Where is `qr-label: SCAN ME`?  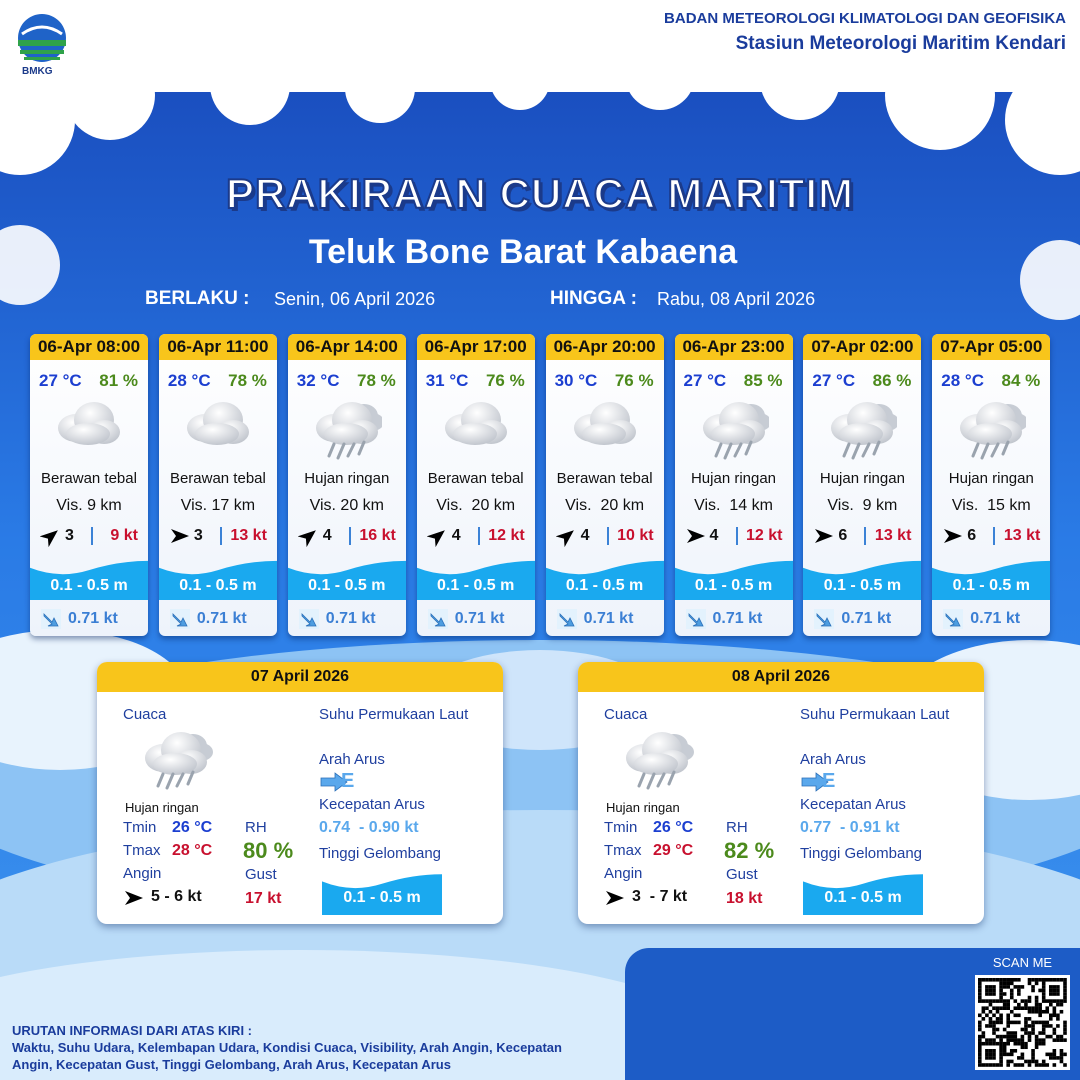 qr-label: SCAN ME is located at coordinates (1022, 962).